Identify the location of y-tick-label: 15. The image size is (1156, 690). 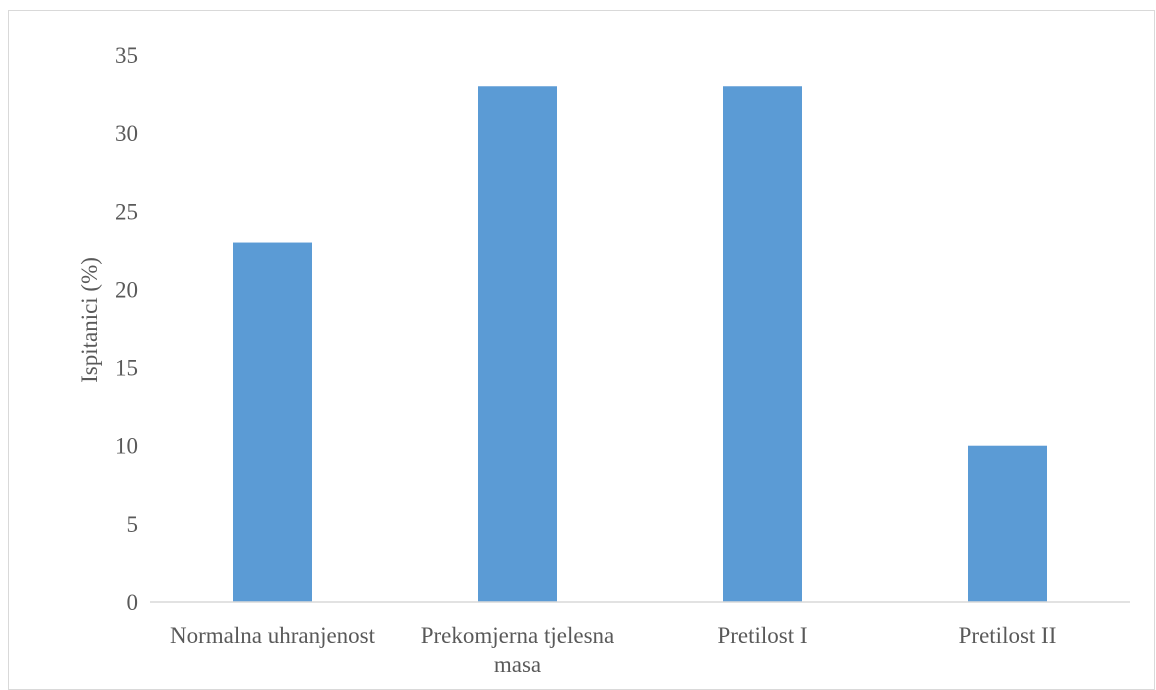
(126, 368).